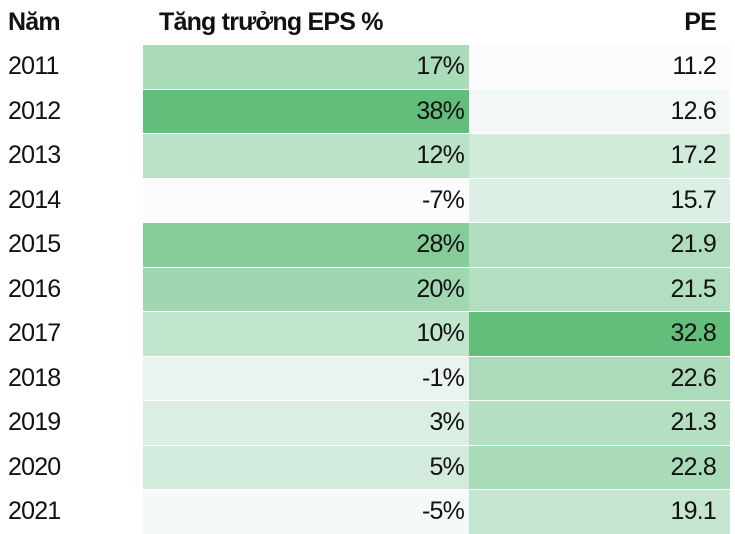  What do you see at coordinates (71, 111) in the screenshot?
I see `year-cell: 2012` at bounding box center [71, 111].